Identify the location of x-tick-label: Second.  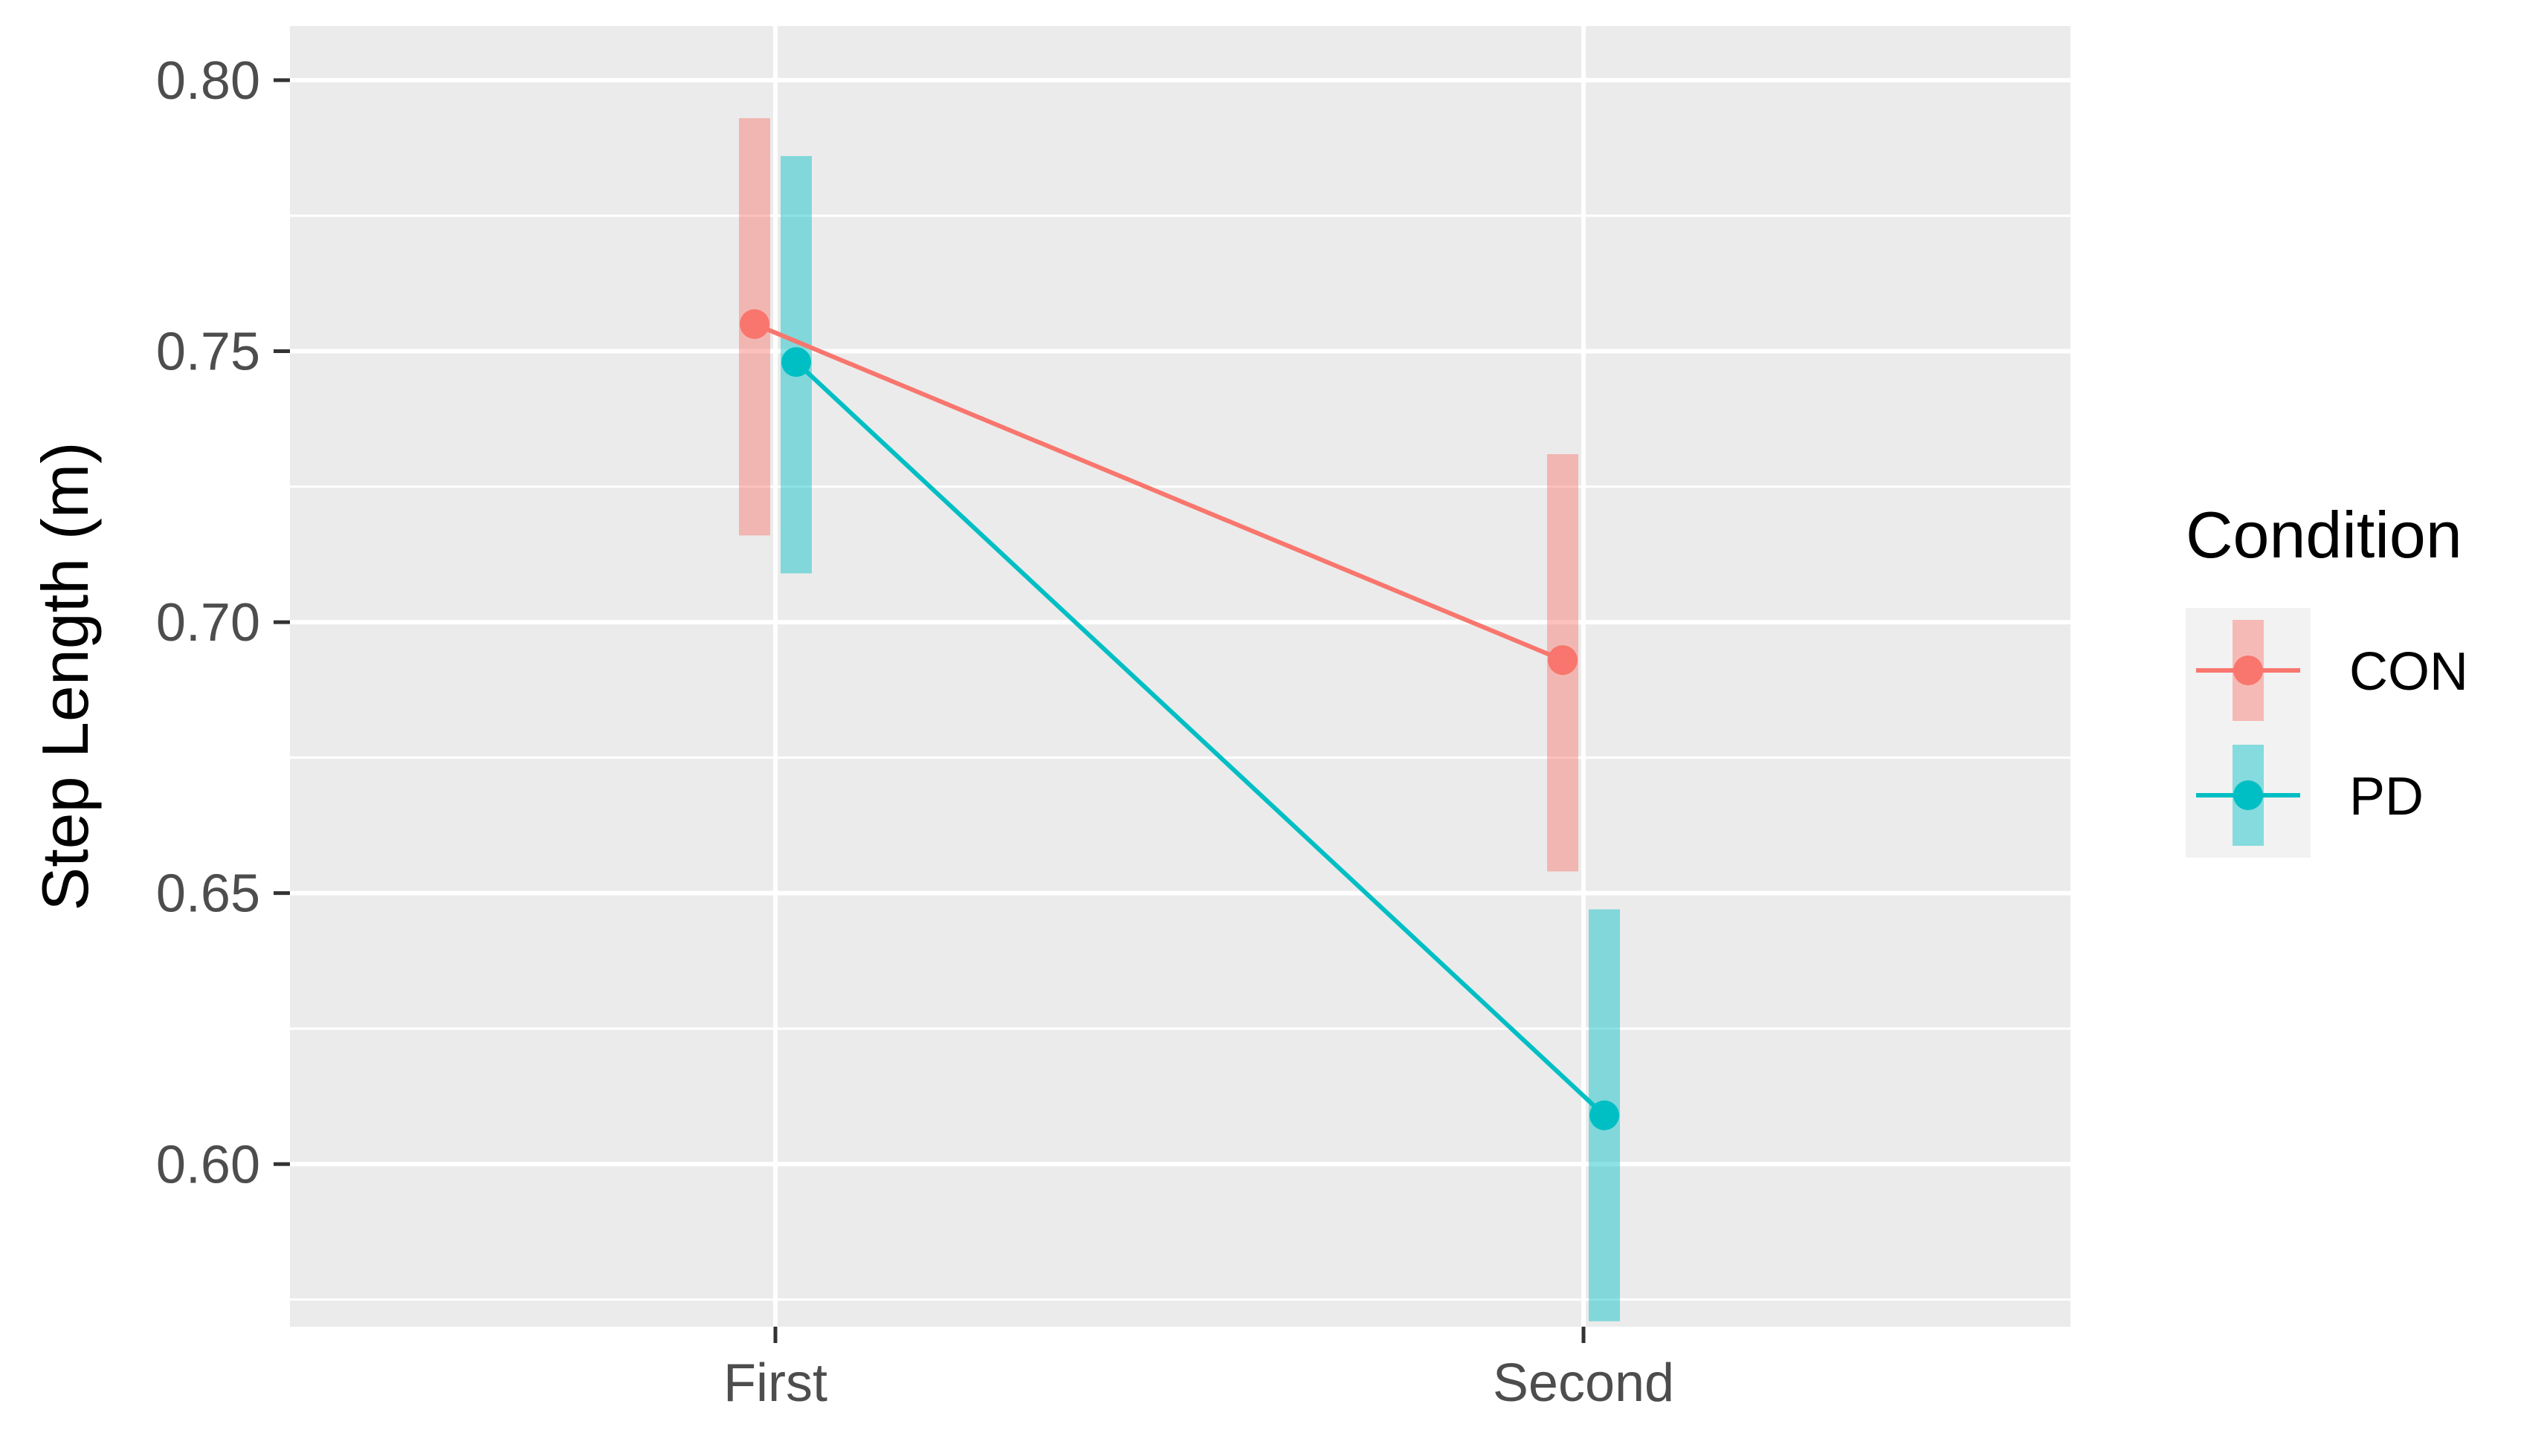
(1583, 1383).